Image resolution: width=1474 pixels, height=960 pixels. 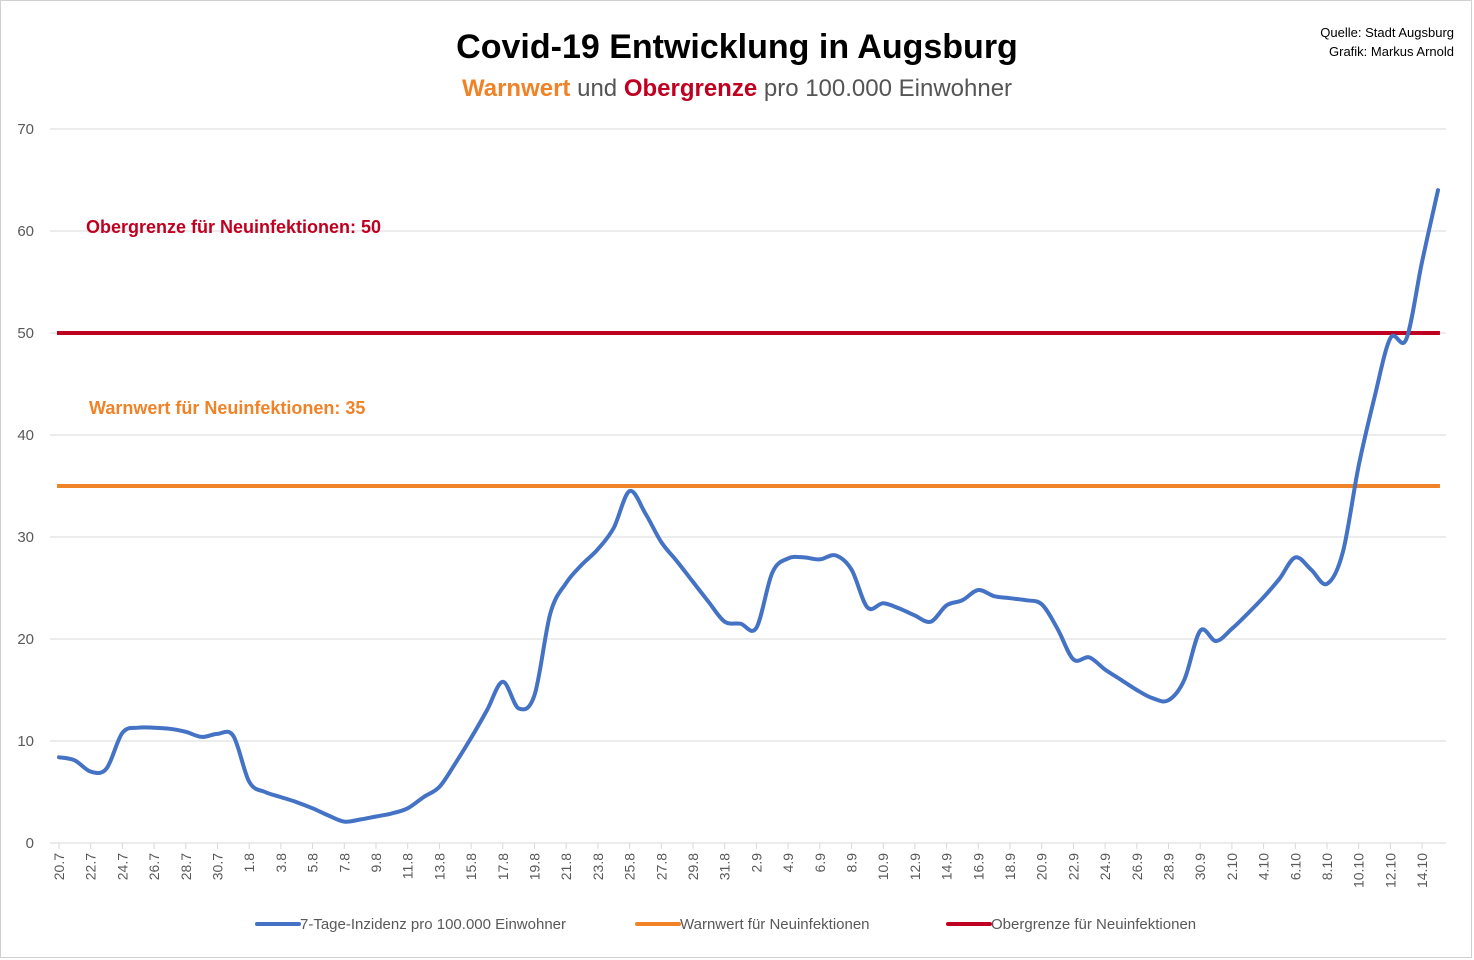 What do you see at coordinates (25, 486) in the screenshot?
I see `y-axis: 0 10 20 30 40 50 60 70` at bounding box center [25, 486].